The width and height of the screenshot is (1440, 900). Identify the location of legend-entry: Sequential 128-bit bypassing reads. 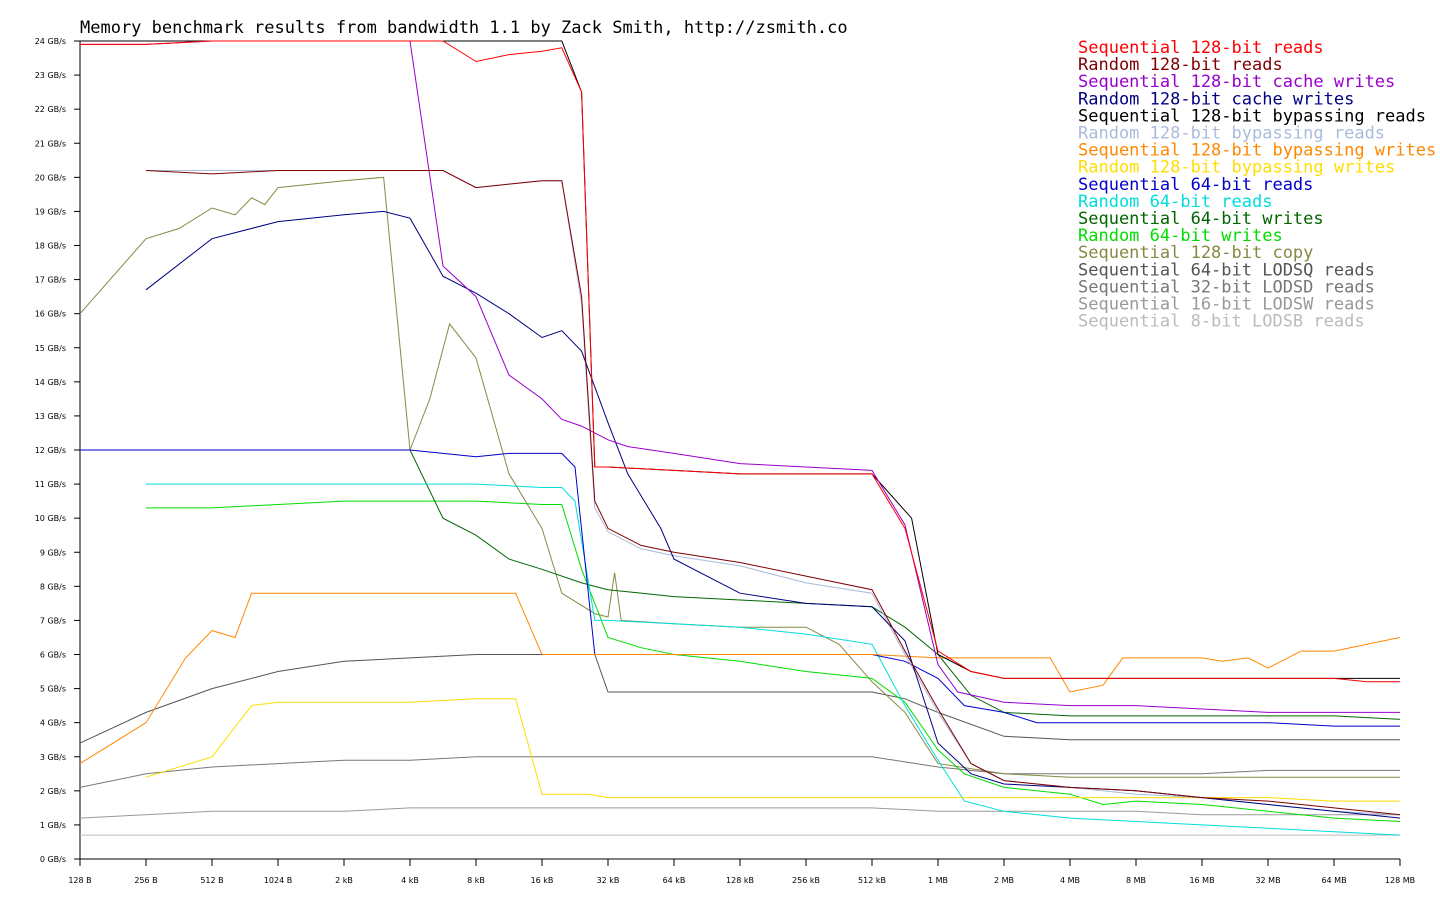
(1252, 116).